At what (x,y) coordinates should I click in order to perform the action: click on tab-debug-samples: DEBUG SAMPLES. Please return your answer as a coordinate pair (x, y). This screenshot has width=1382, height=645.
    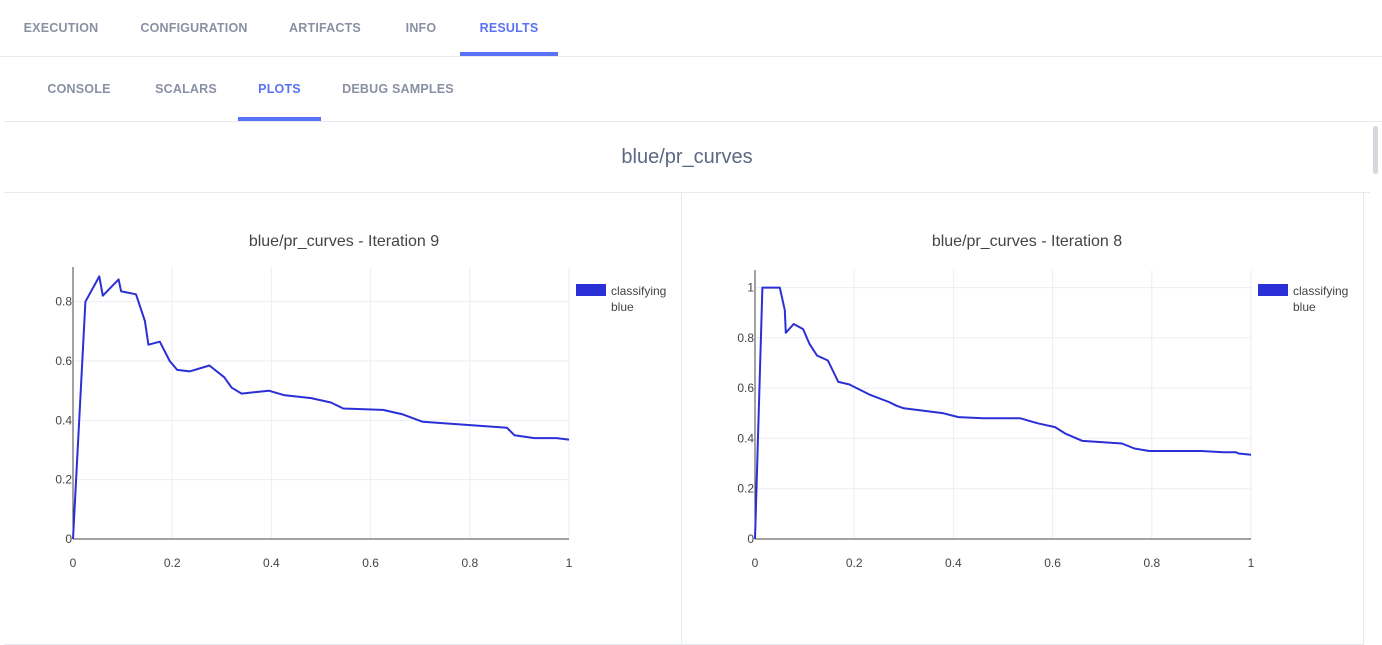
    Looking at the image, I should click on (398, 89).